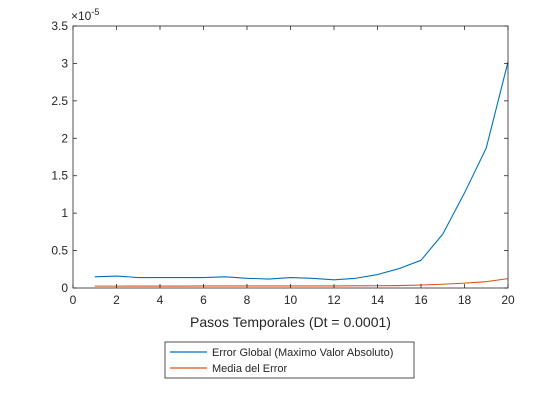  I want to click on y-tick-label-4: 2, so click(64, 138).